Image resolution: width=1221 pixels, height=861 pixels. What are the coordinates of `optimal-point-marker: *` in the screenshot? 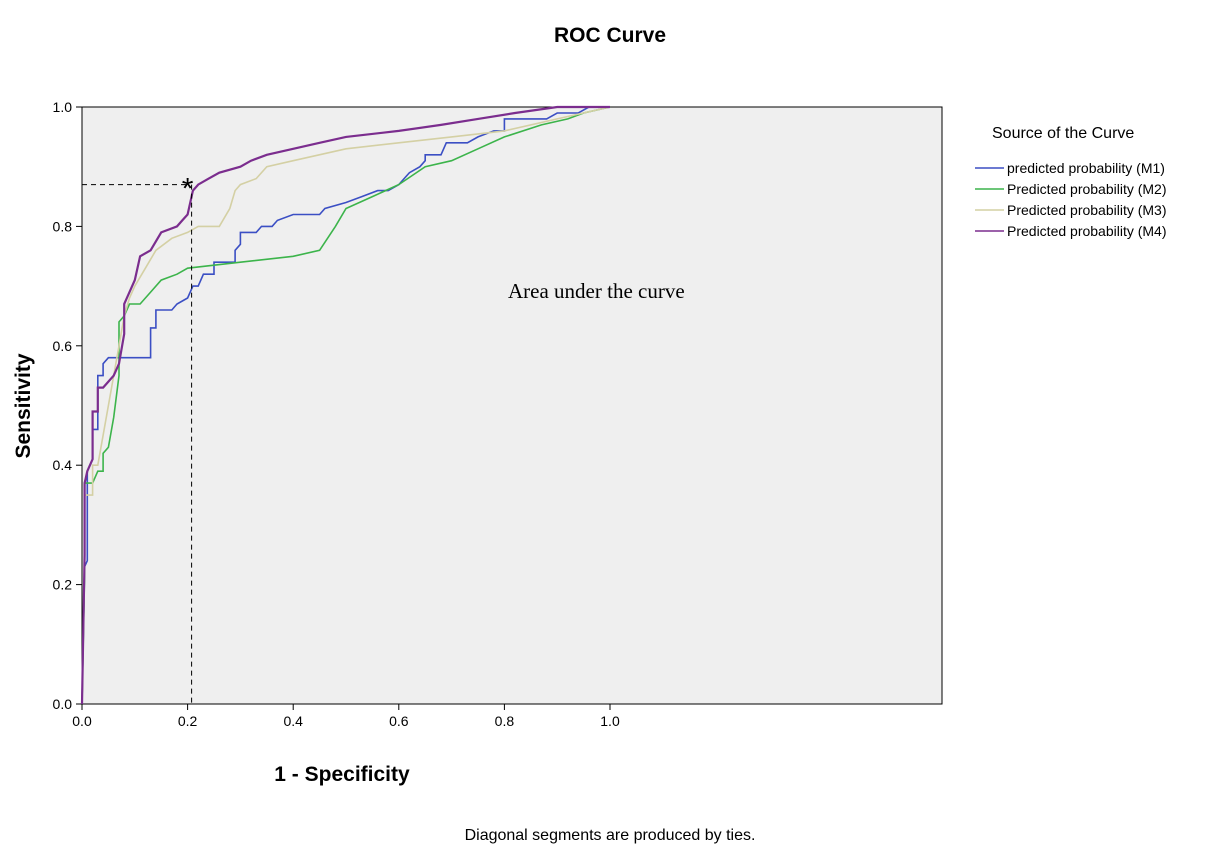 It's located at (188, 189).